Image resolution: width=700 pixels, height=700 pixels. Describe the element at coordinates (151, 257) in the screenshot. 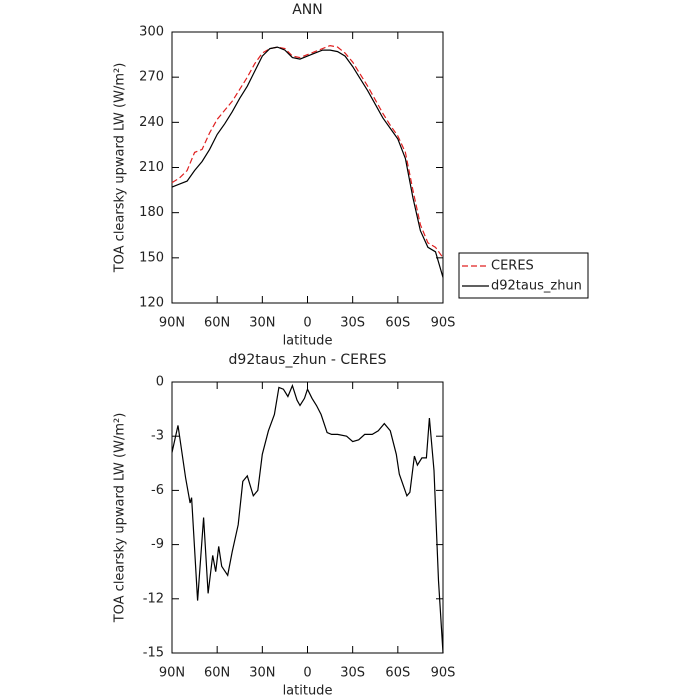

I see `y-tick-label: 150` at that location.